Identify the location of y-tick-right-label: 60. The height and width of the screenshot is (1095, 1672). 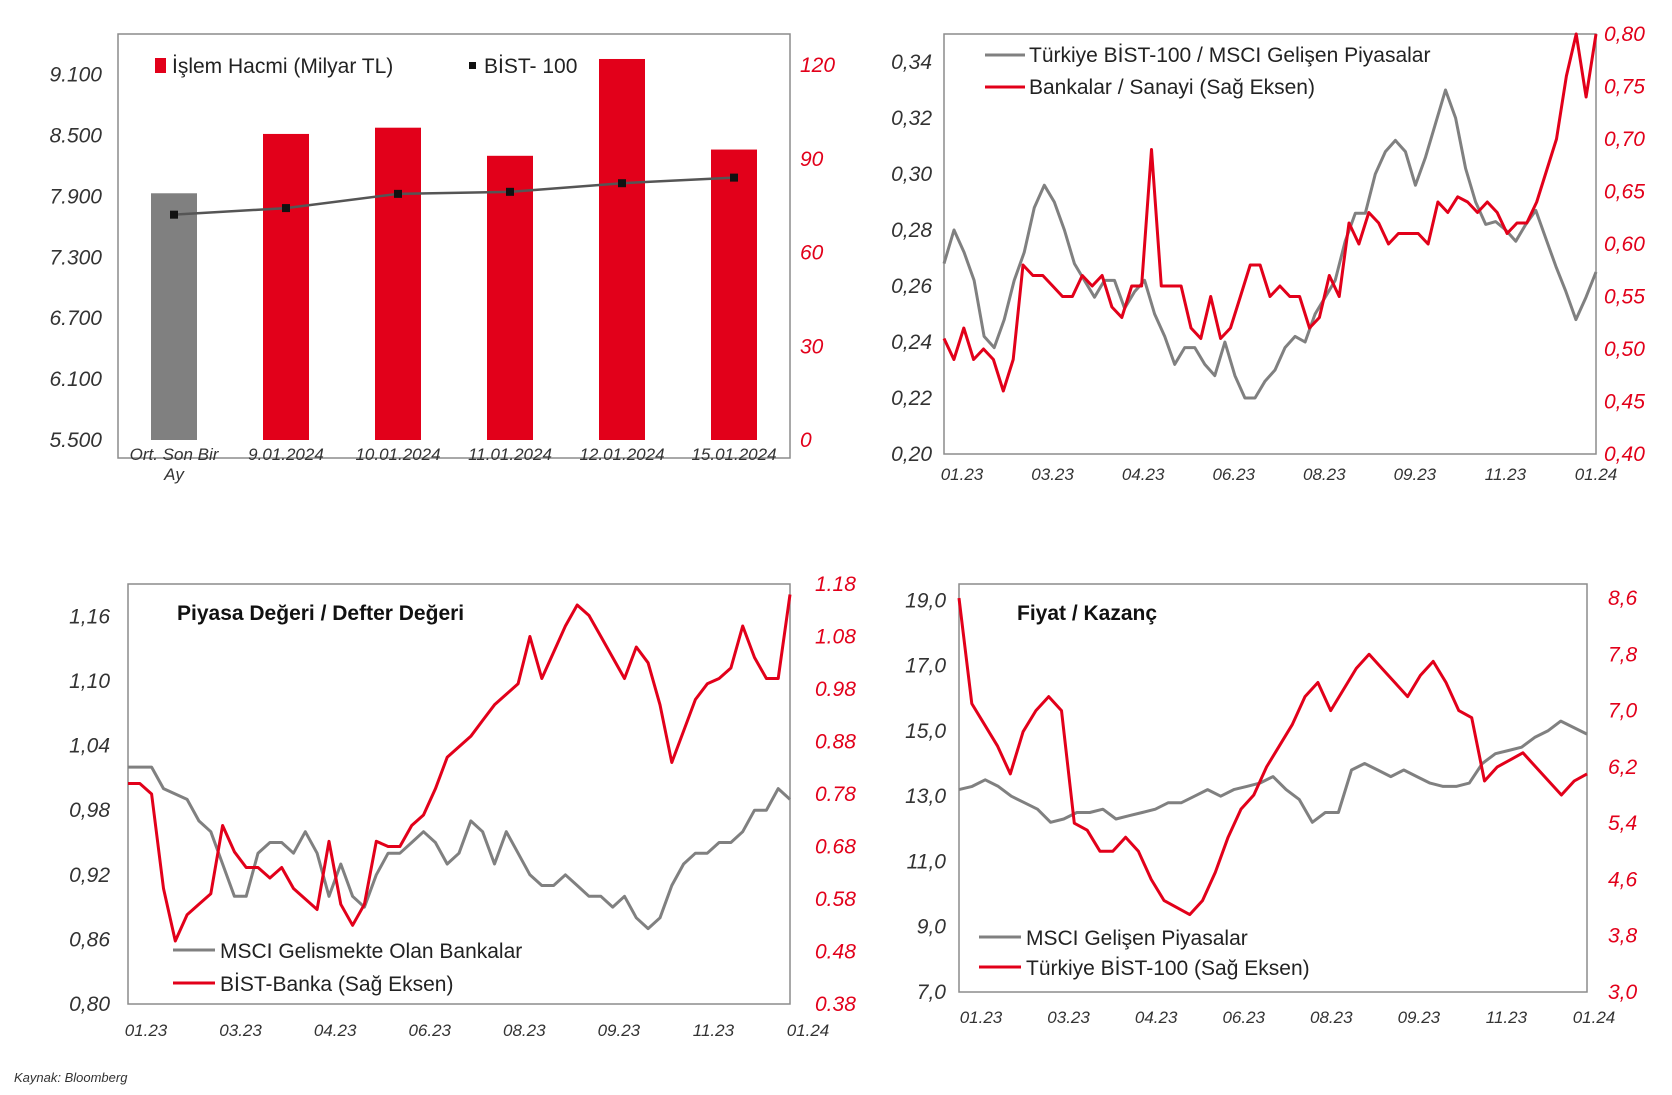
(812, 253).